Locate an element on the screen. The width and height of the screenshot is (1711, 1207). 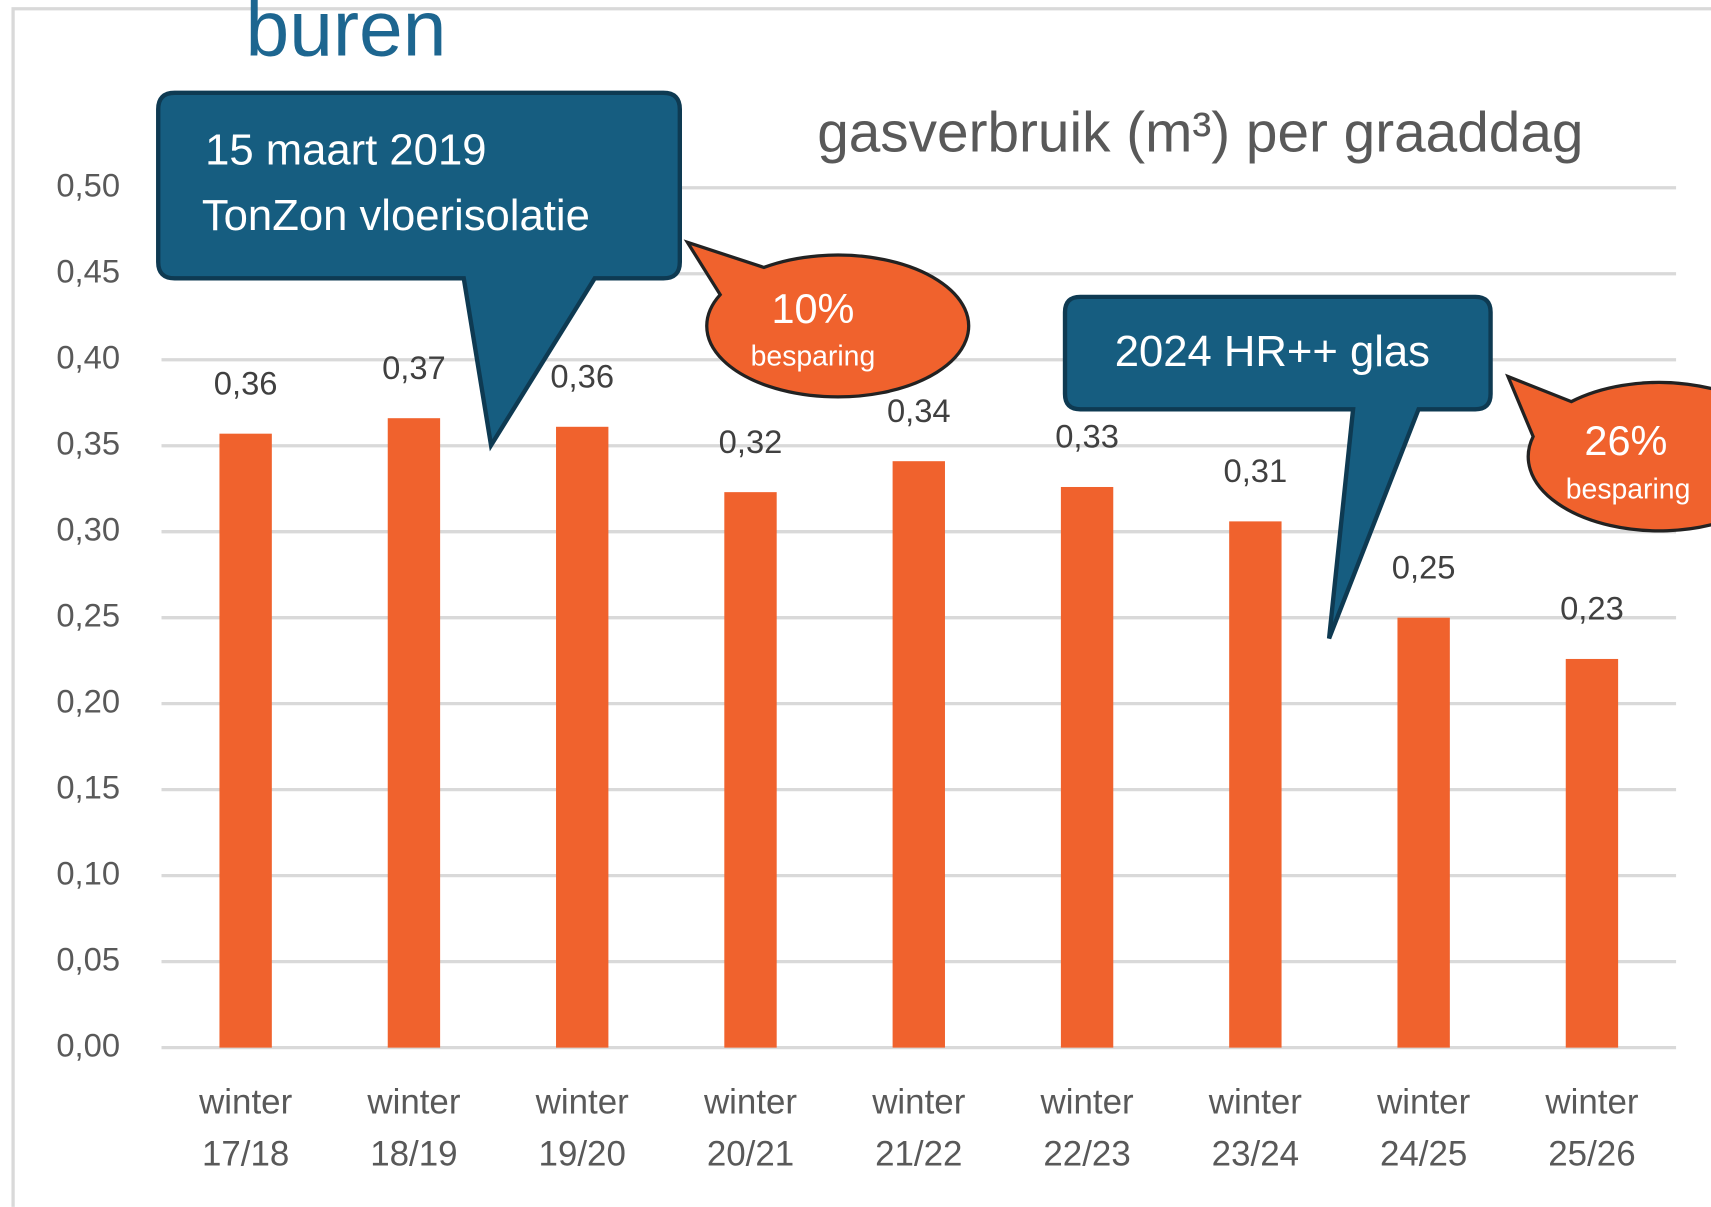
data-label: 0,25 is located at coordinates (1424, 566).